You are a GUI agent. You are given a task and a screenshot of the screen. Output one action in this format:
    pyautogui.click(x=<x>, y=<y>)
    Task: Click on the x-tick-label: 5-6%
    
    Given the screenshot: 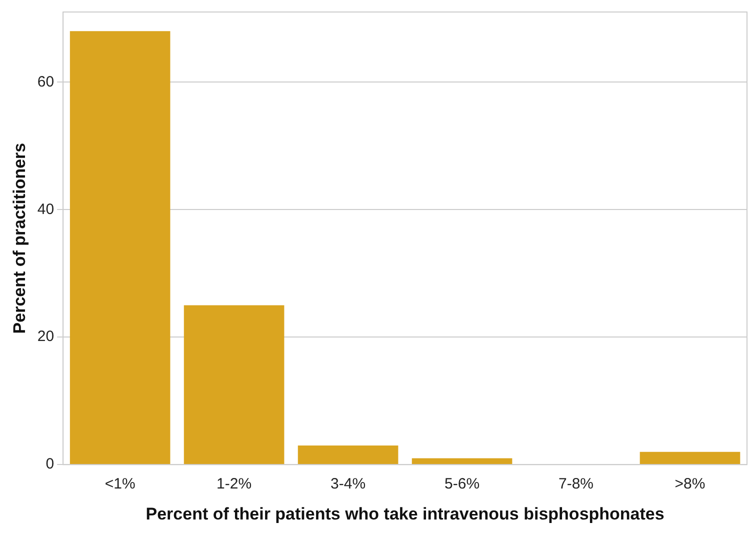 What is the action you would take?
    pyautogui.click(x=462, y=484)
    